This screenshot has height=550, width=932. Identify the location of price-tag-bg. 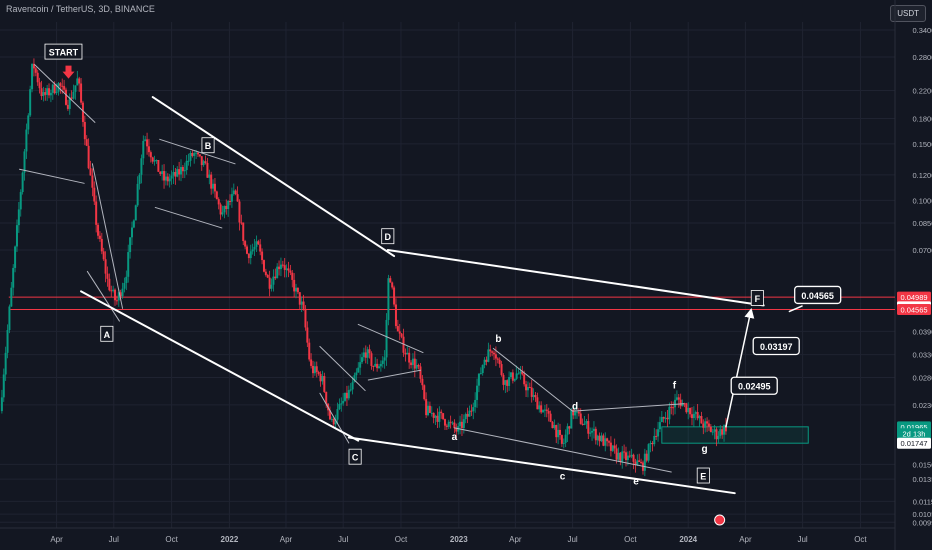
(914, 443).